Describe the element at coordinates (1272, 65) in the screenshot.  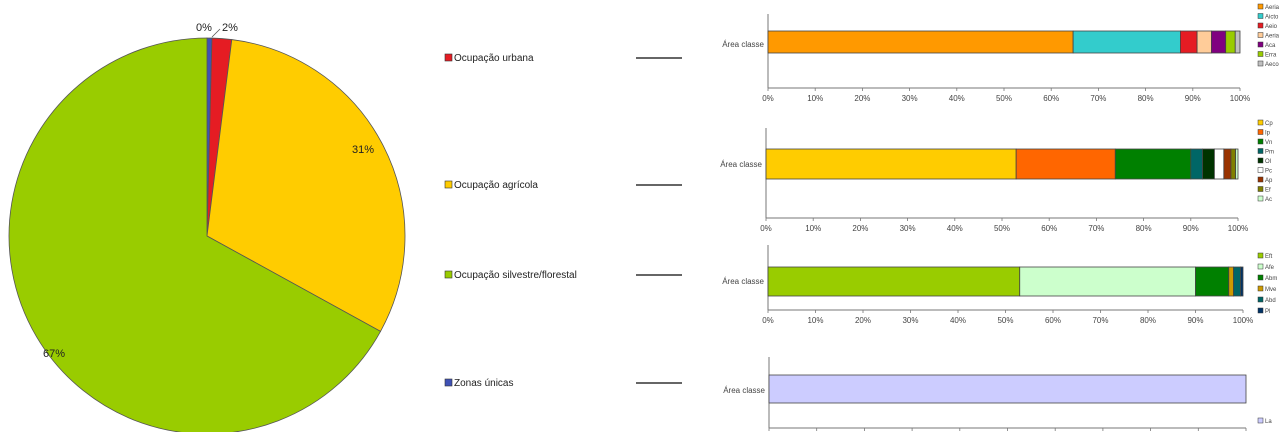
I see `series-legend-label: Aeco` at that location.